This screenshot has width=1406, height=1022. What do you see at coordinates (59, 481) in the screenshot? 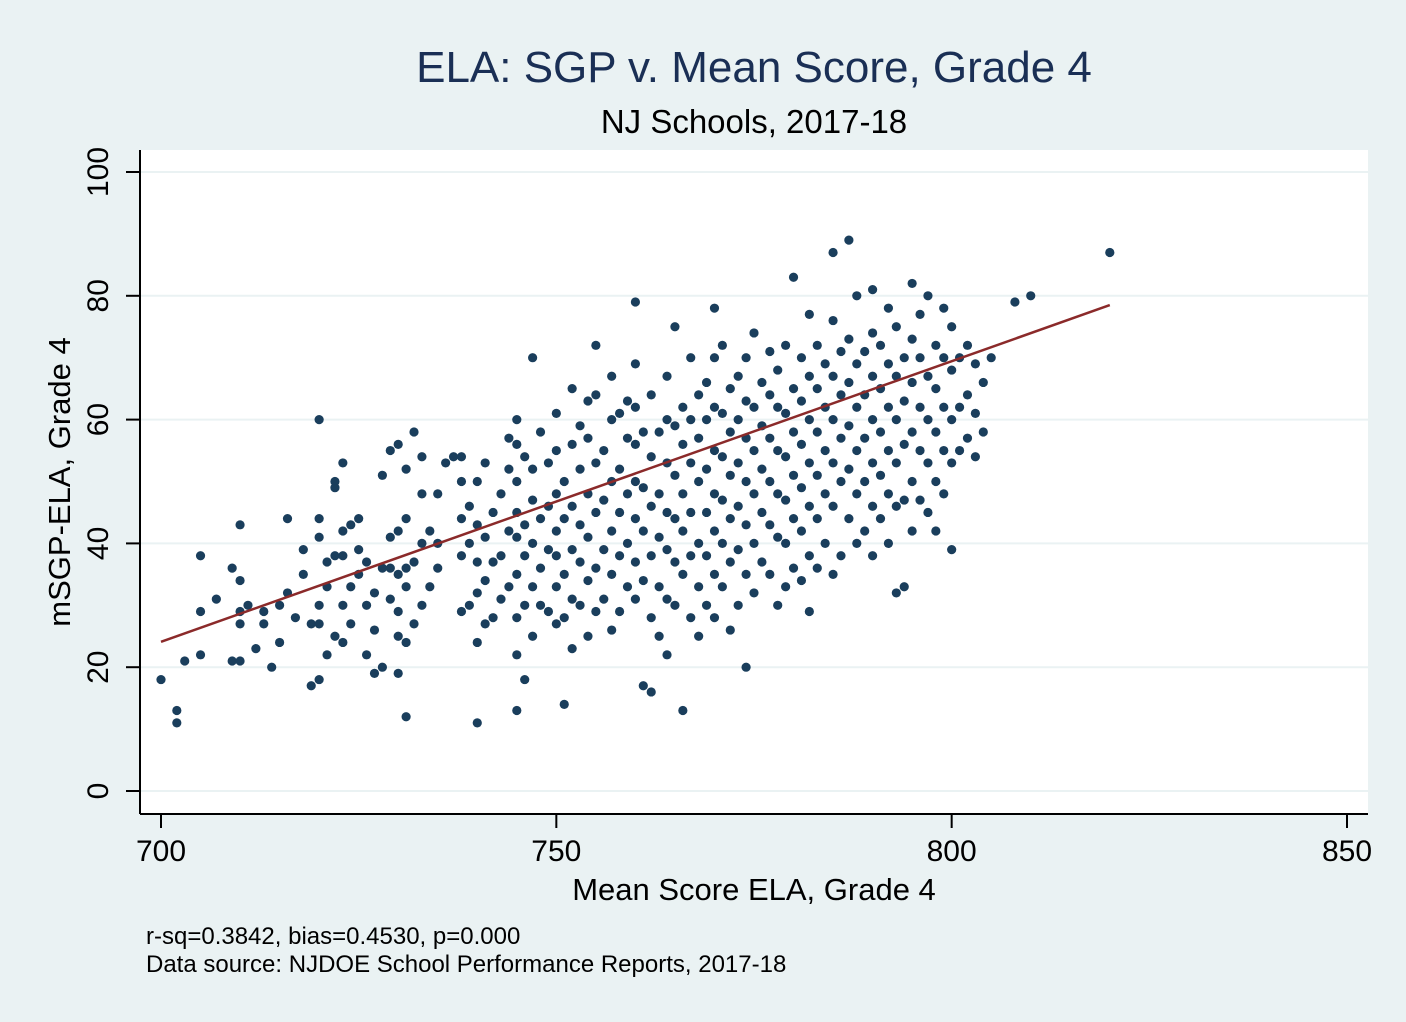
I see `y-axis-label: mSGP-ELA, Grade 4` at bounding box center [59, 481].